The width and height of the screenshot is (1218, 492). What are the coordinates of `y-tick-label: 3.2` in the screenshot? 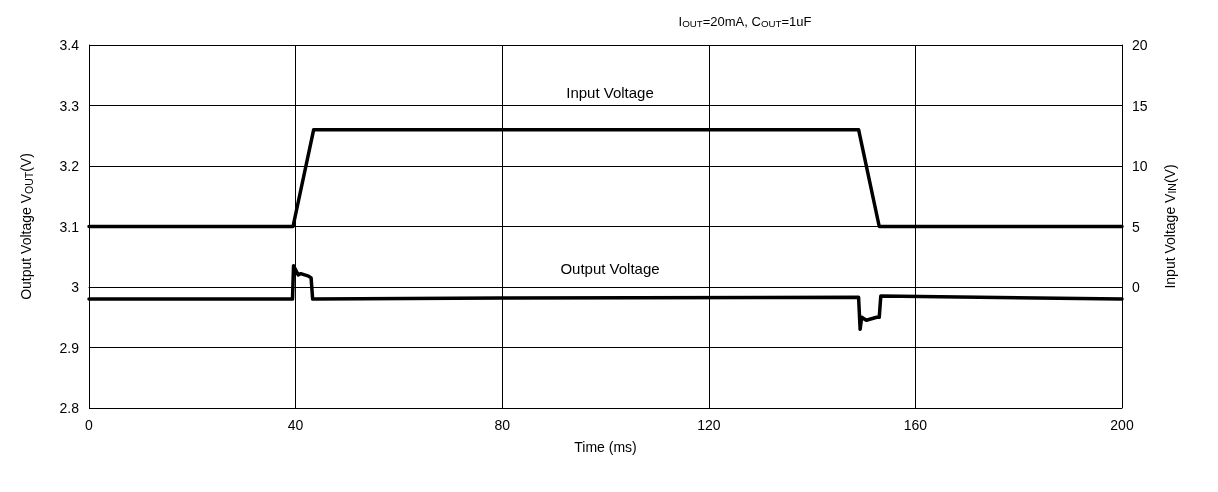 It's located at (69, 166).